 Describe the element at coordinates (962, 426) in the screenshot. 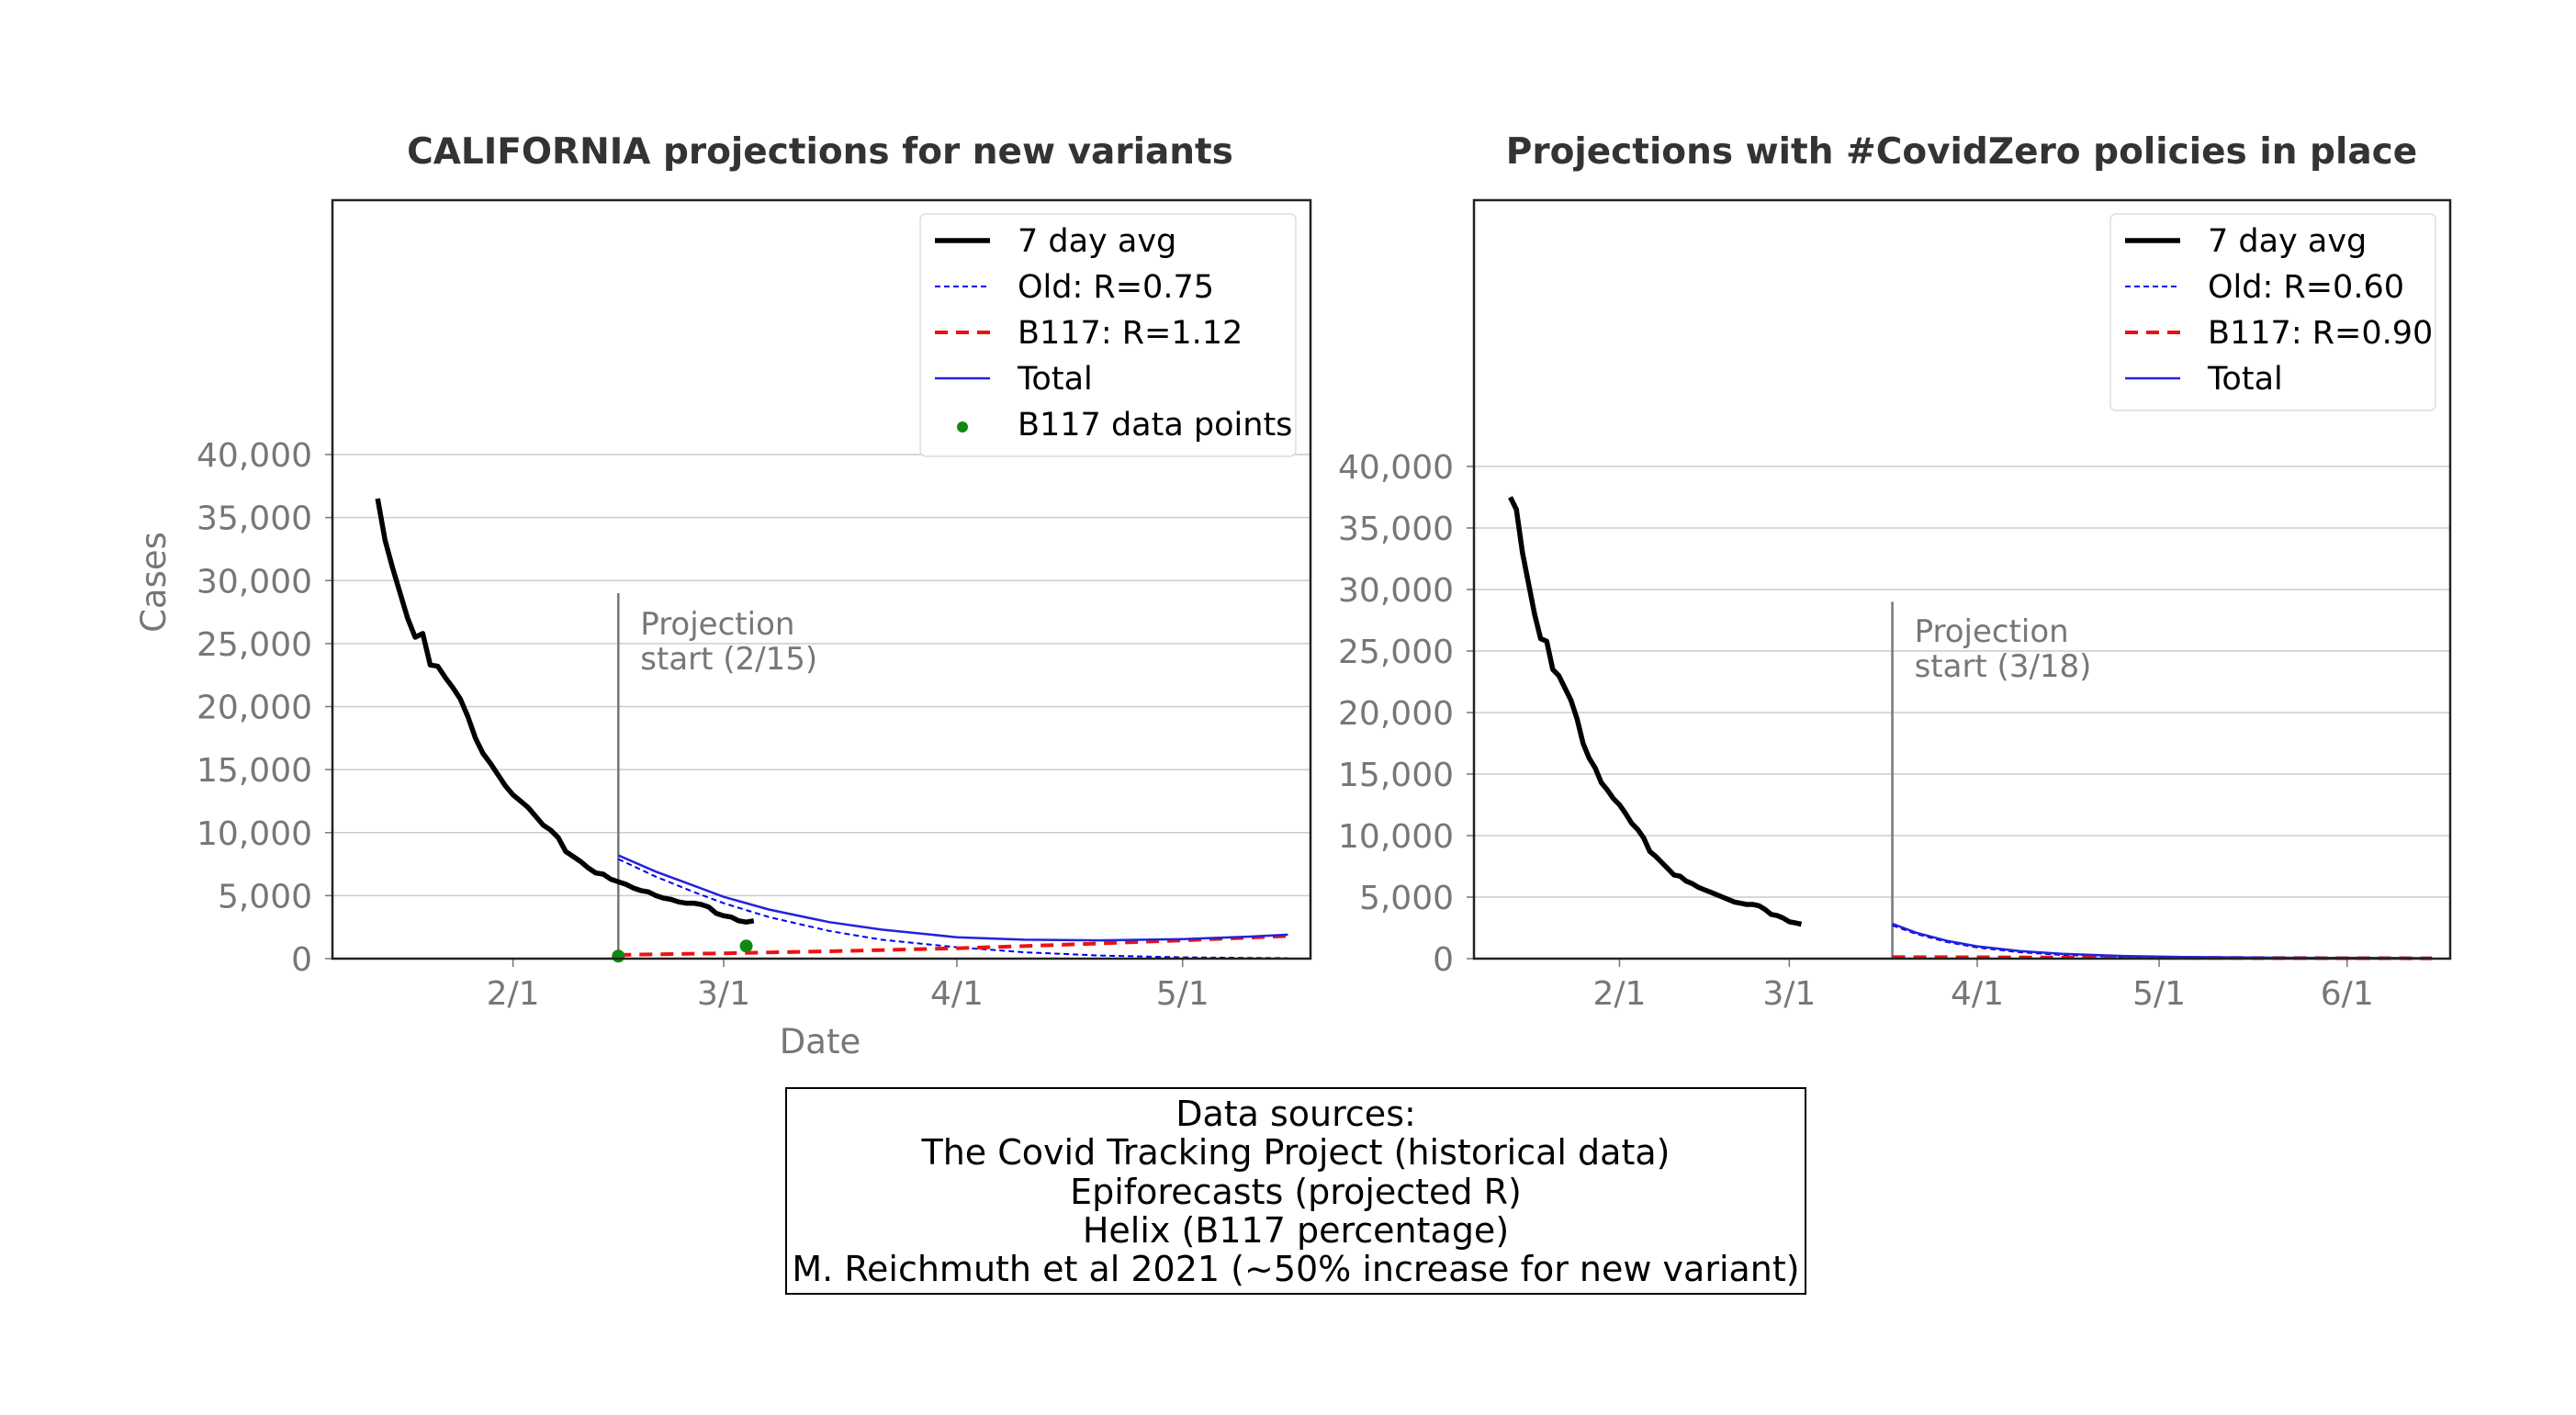

I see `legend-marker` at that location.